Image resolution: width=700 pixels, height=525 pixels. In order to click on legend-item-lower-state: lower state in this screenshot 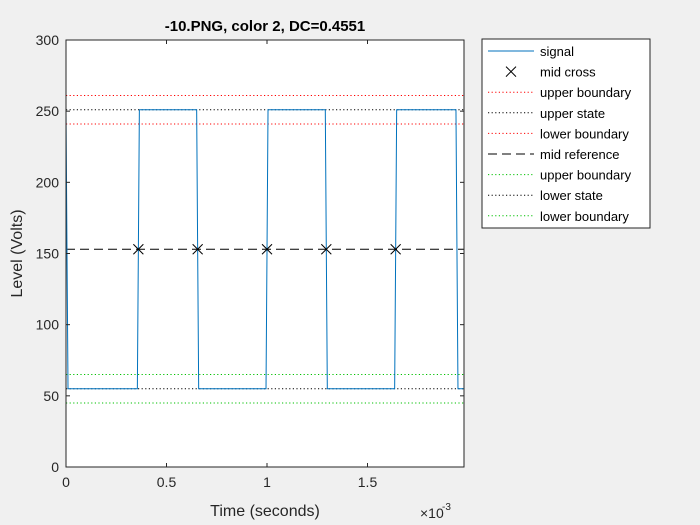, I will do `click(545, 195)`.